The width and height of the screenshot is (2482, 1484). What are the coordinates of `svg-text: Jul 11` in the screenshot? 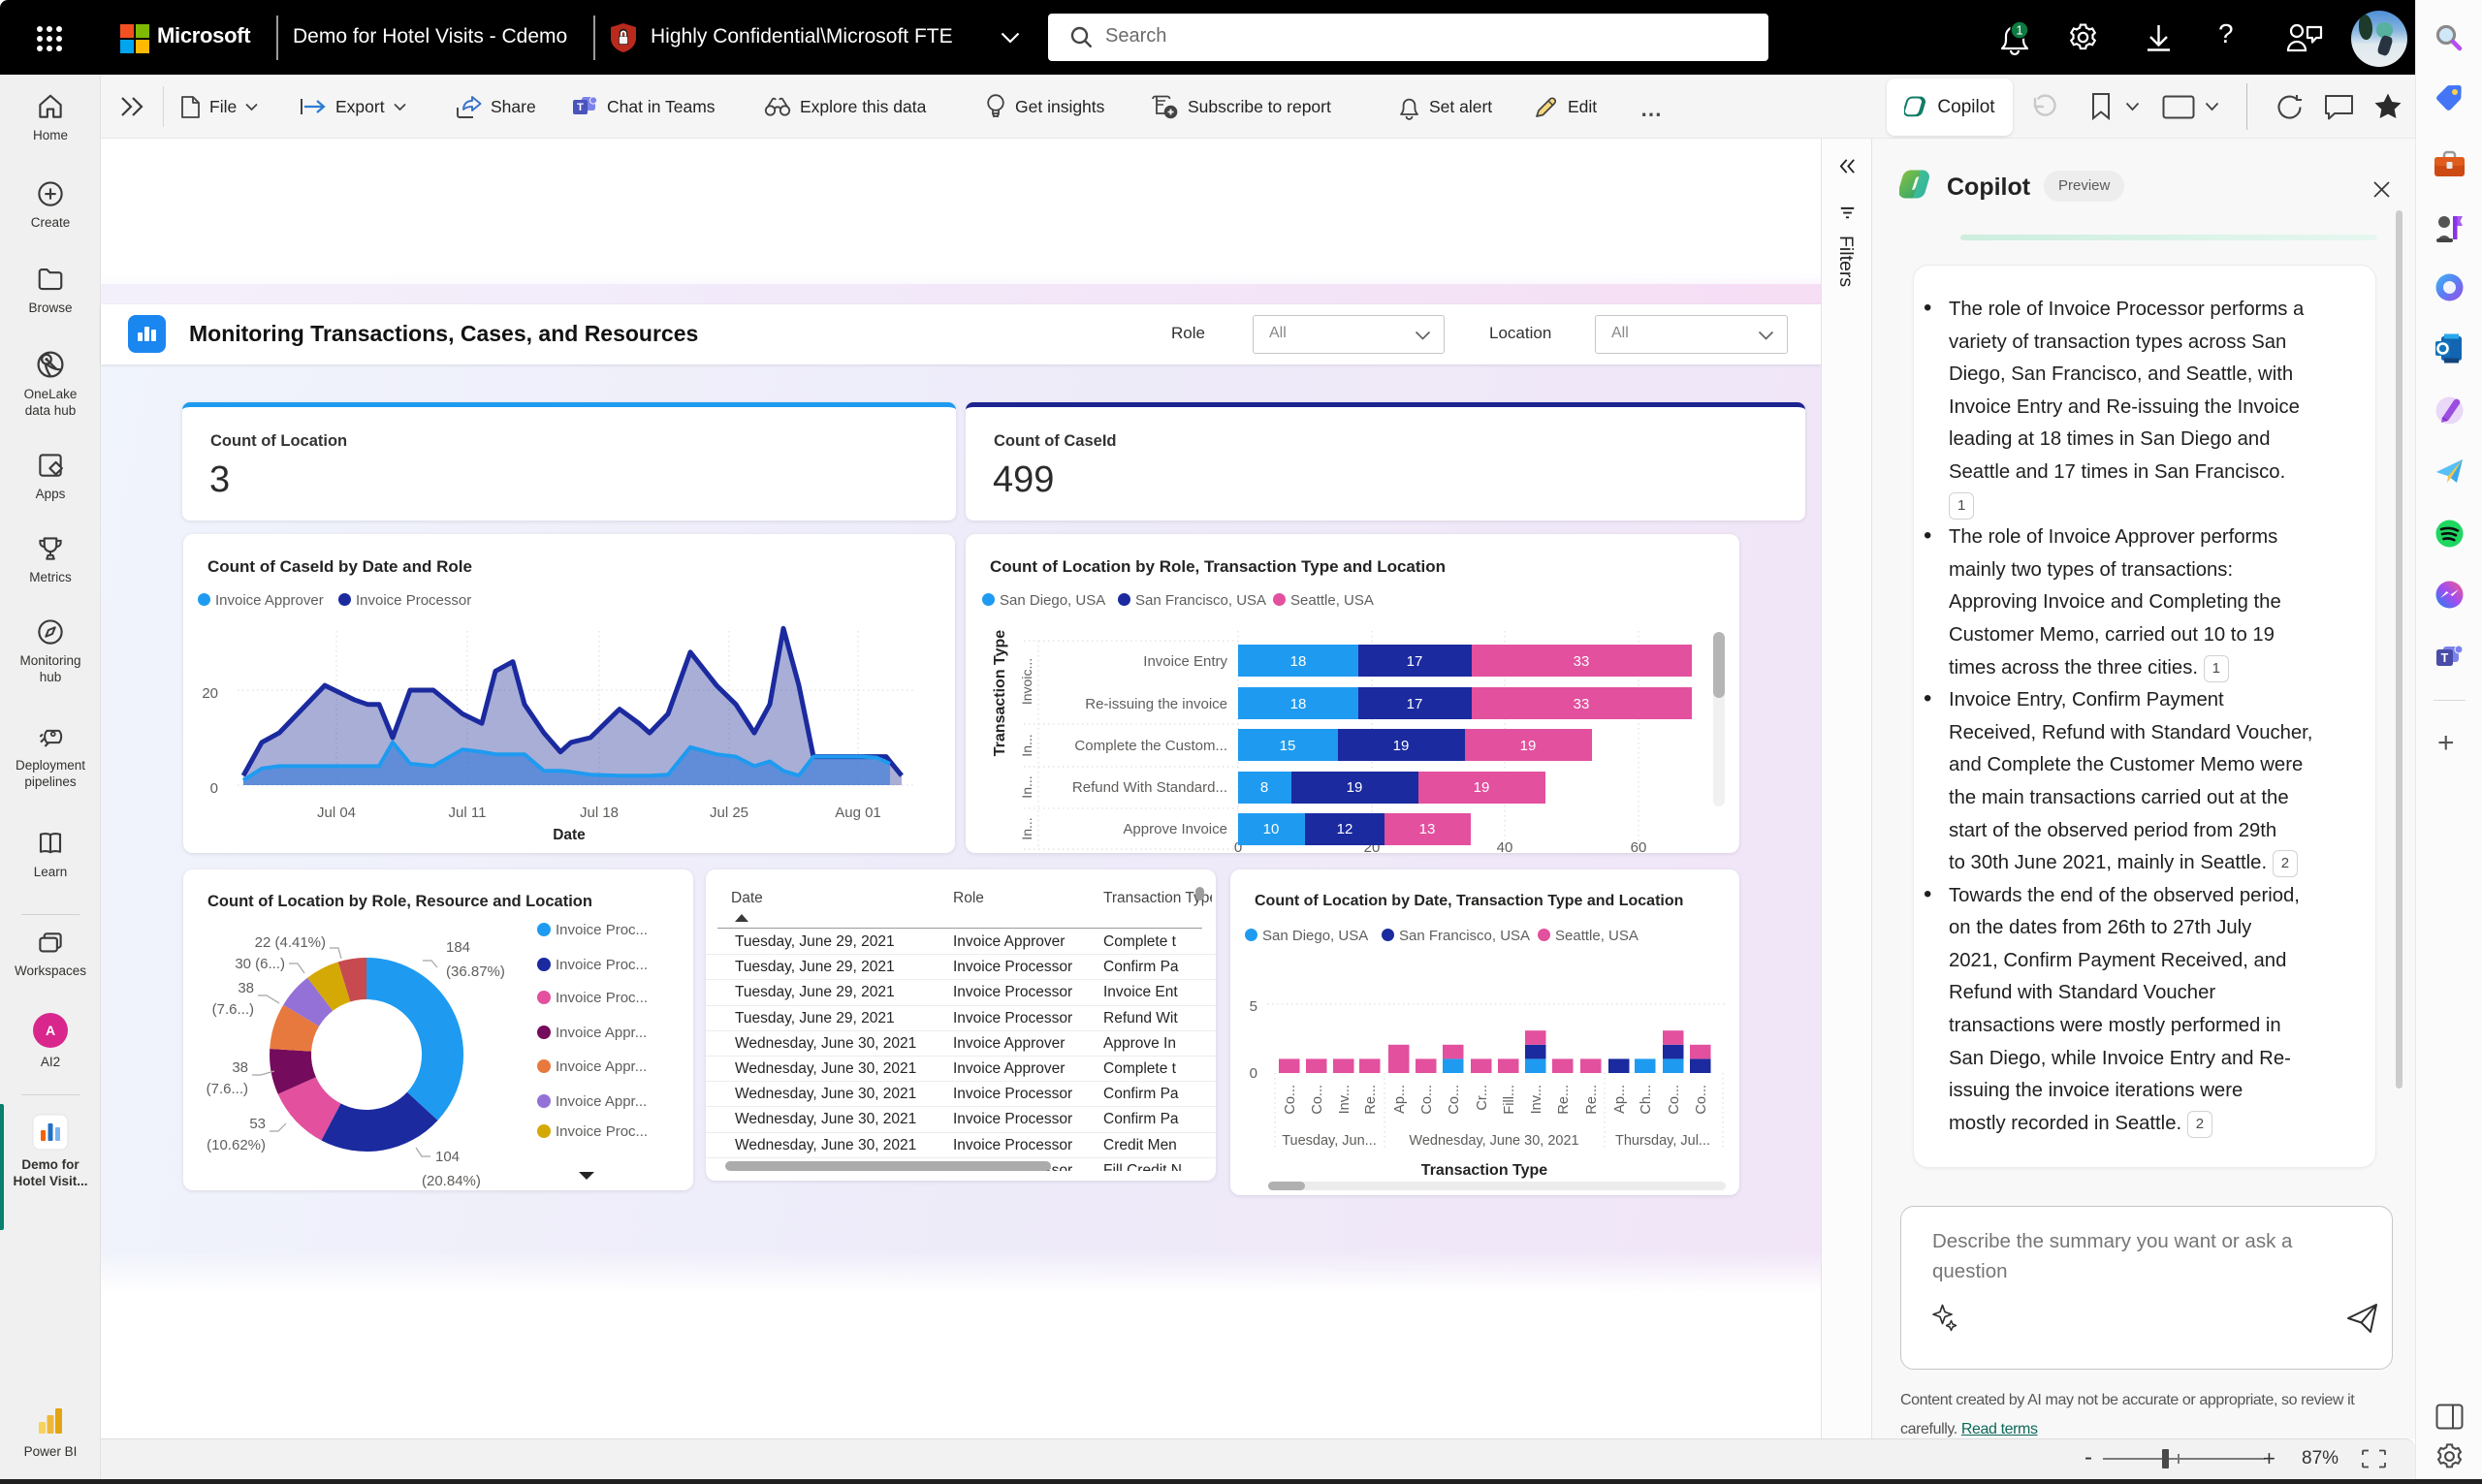 It's located at (468, 813).